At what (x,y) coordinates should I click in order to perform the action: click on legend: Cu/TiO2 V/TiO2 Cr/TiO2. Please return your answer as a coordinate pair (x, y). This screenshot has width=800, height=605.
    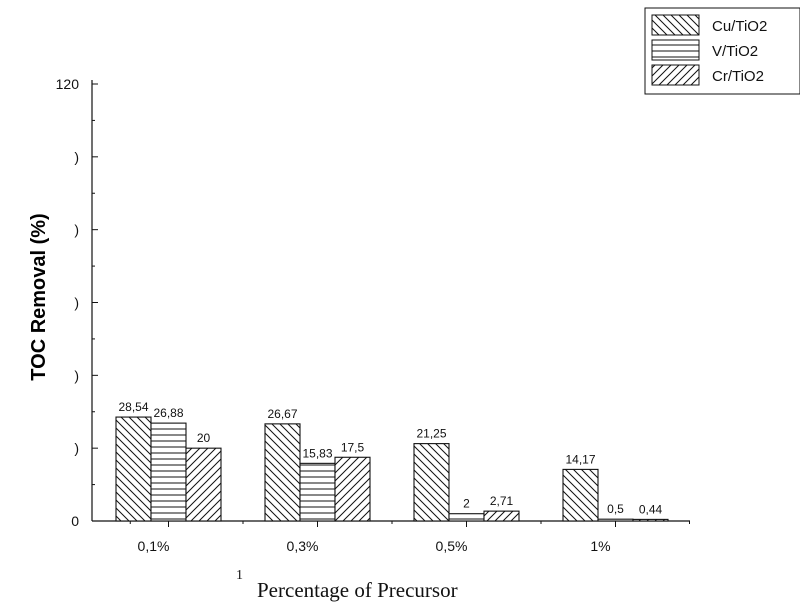
    Looking at the image, I should click on (722, 51).